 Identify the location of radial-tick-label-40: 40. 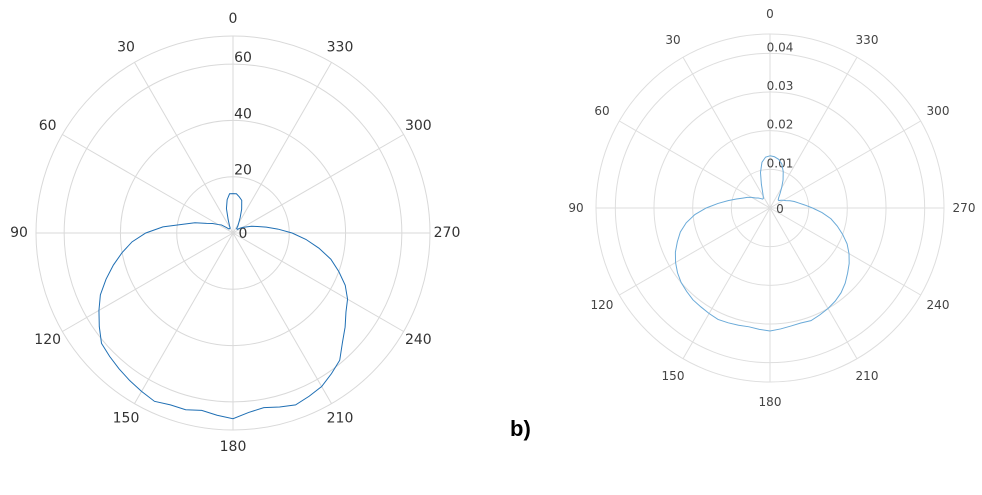
(243, 114).